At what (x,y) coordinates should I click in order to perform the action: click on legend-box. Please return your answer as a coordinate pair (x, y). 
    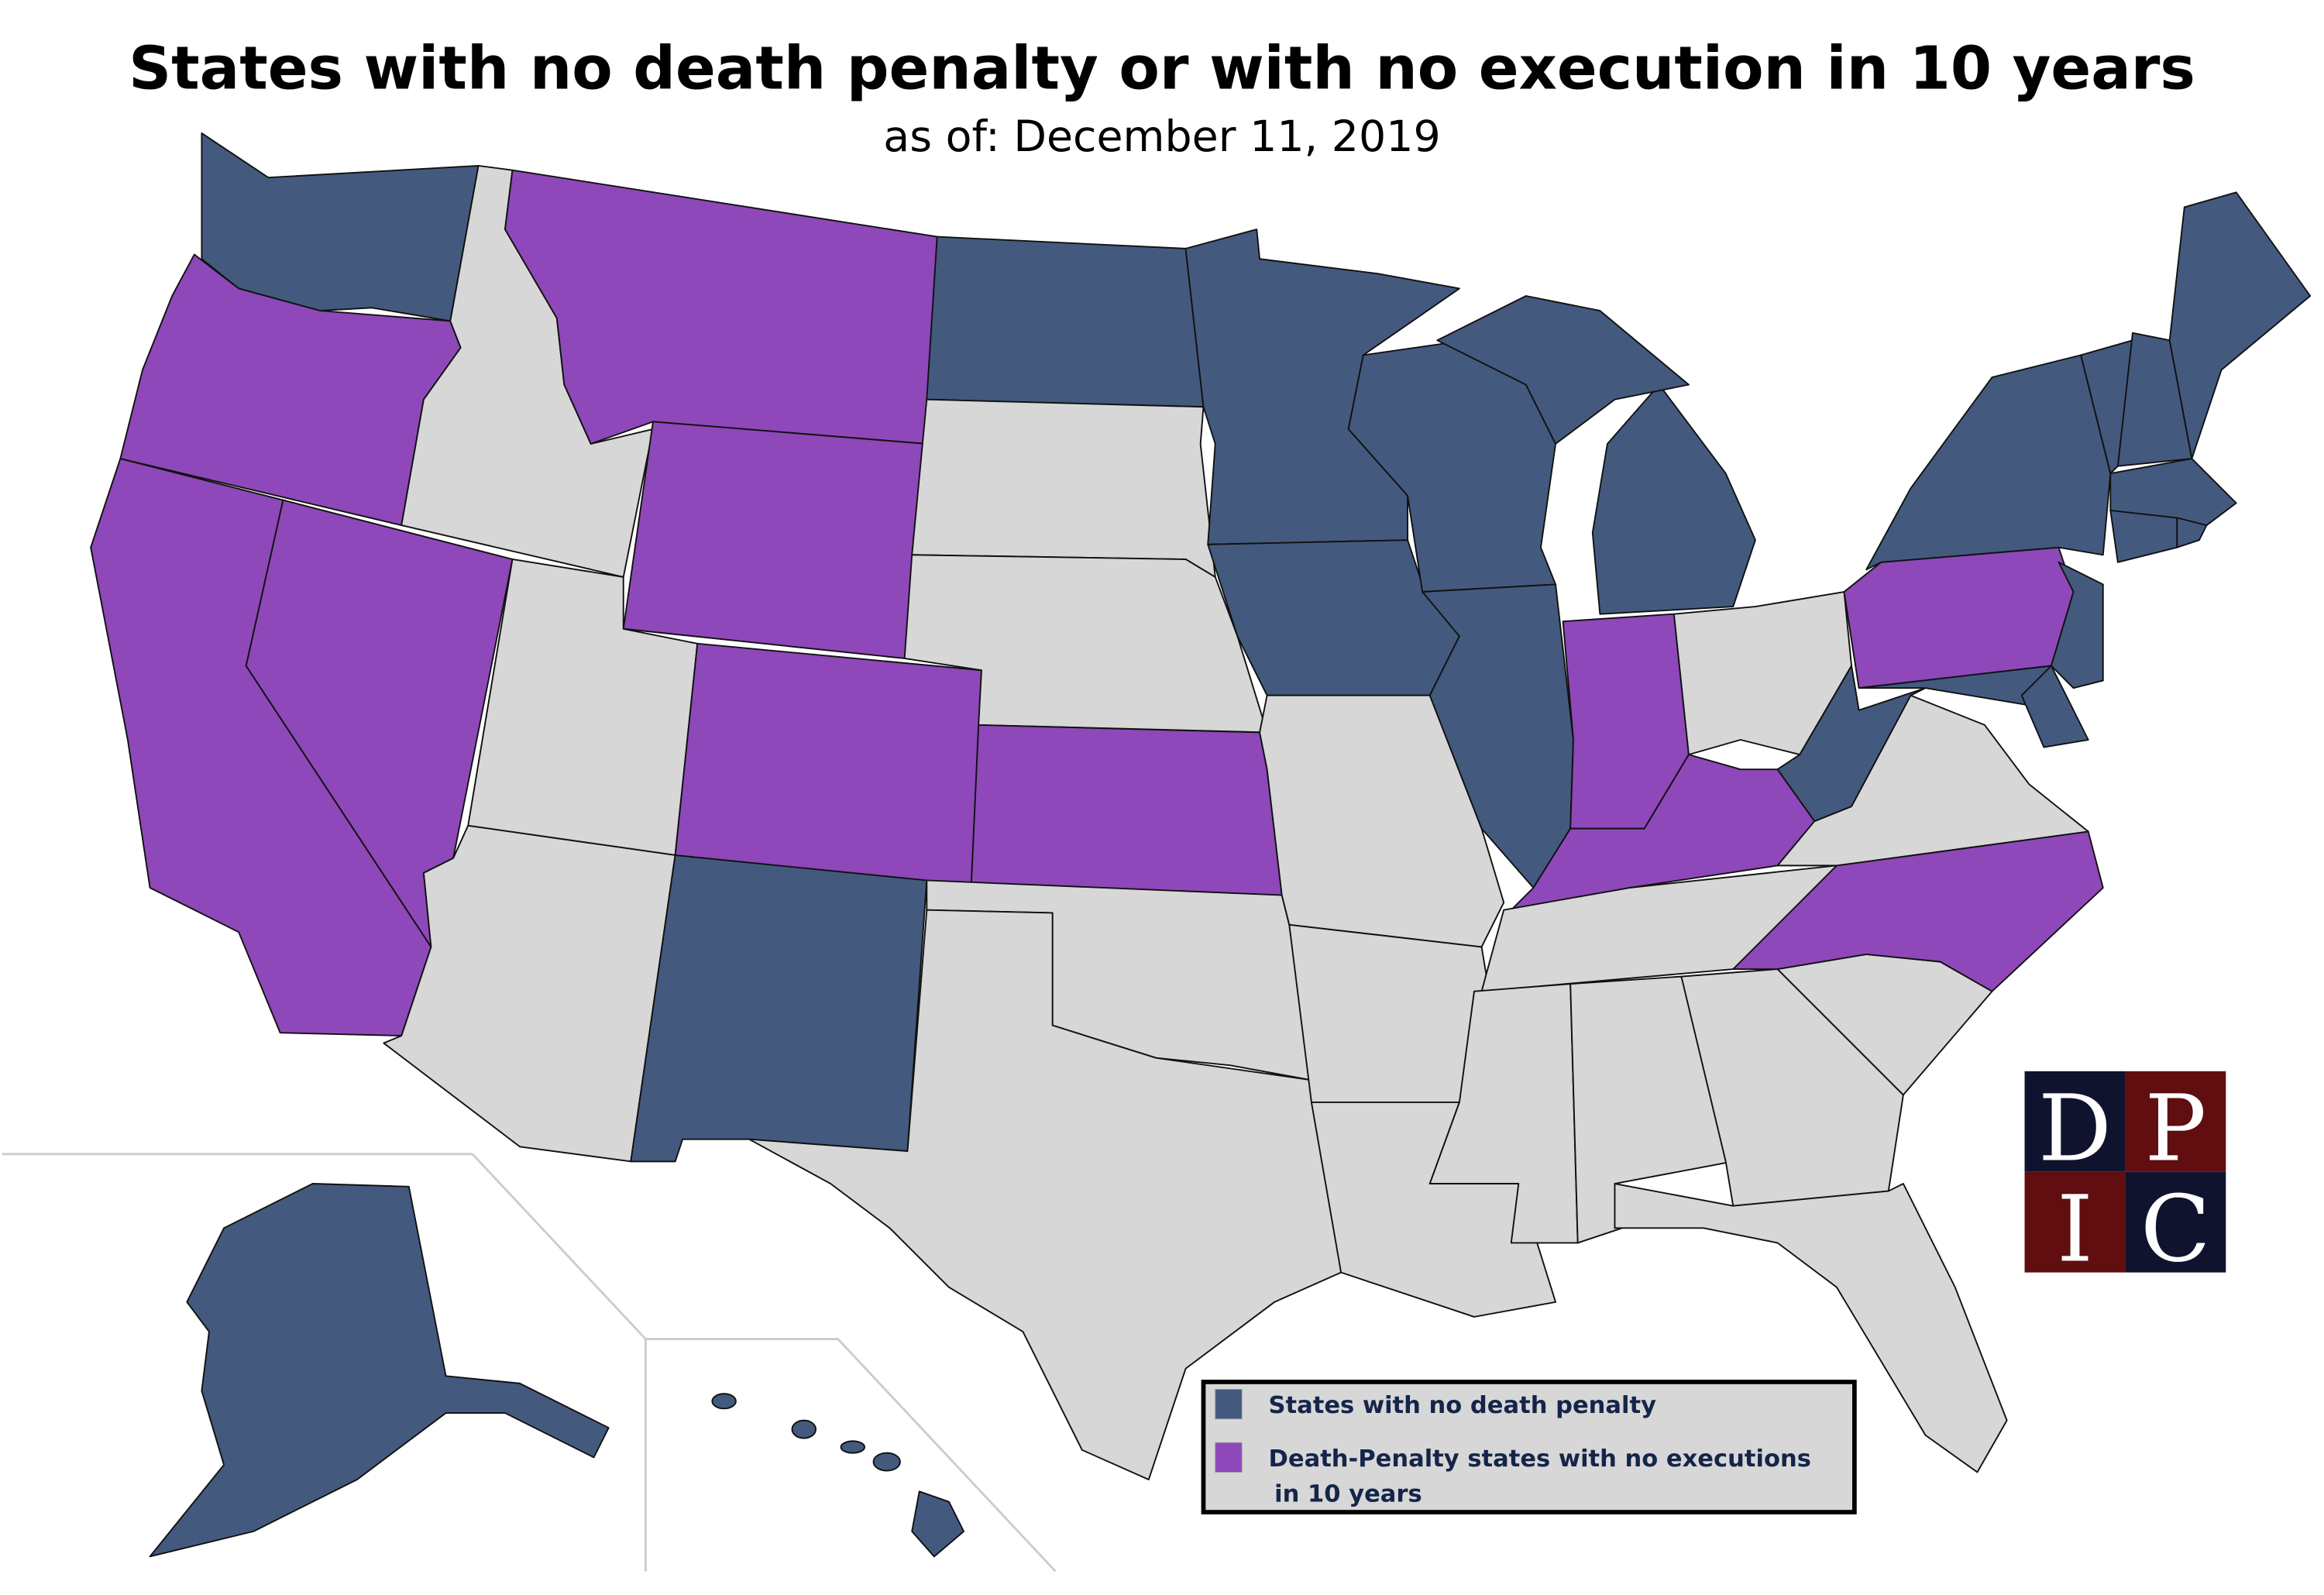
    Looking at the image, I should click on (1529, 1447).